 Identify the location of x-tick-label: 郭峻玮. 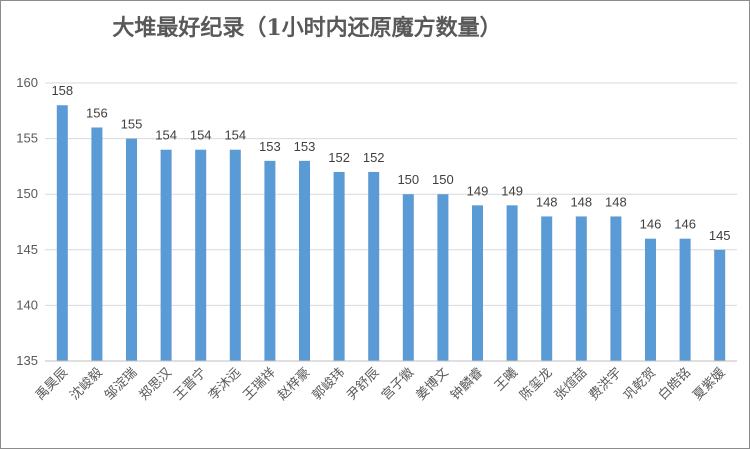
(328, 384).